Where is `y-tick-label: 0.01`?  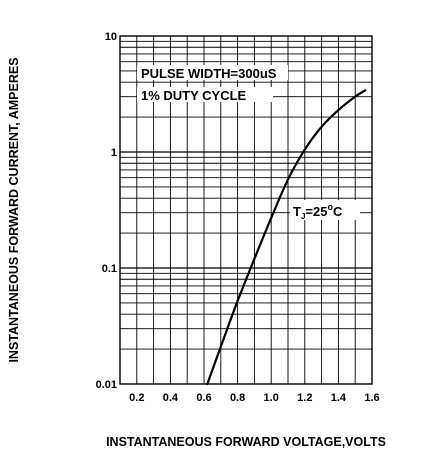 y-tick-label: 0.01 is located at coordinates (106, 385).